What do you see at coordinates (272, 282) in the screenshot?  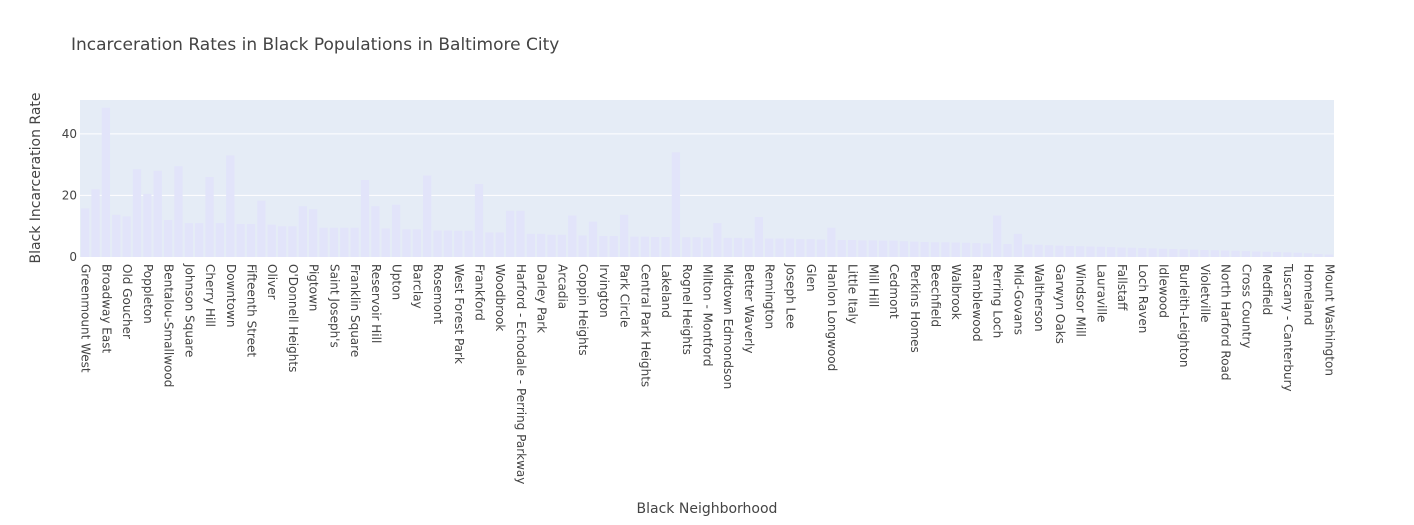 I see `x-tick-label: Oliver` at bounding box center [272, 282].